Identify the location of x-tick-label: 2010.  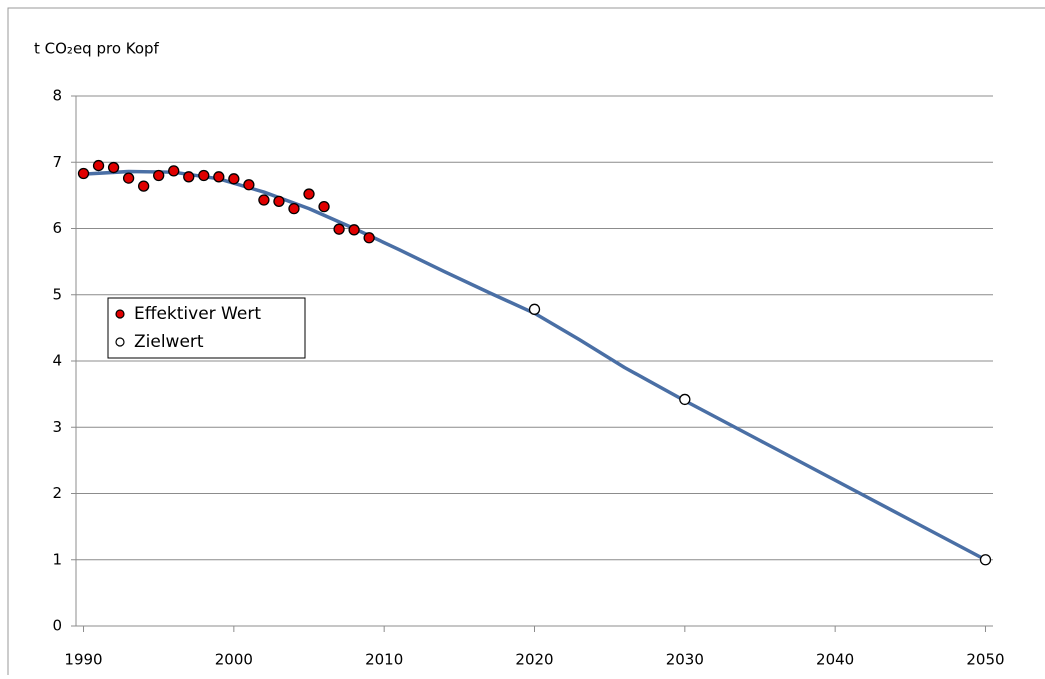
(384, 660).